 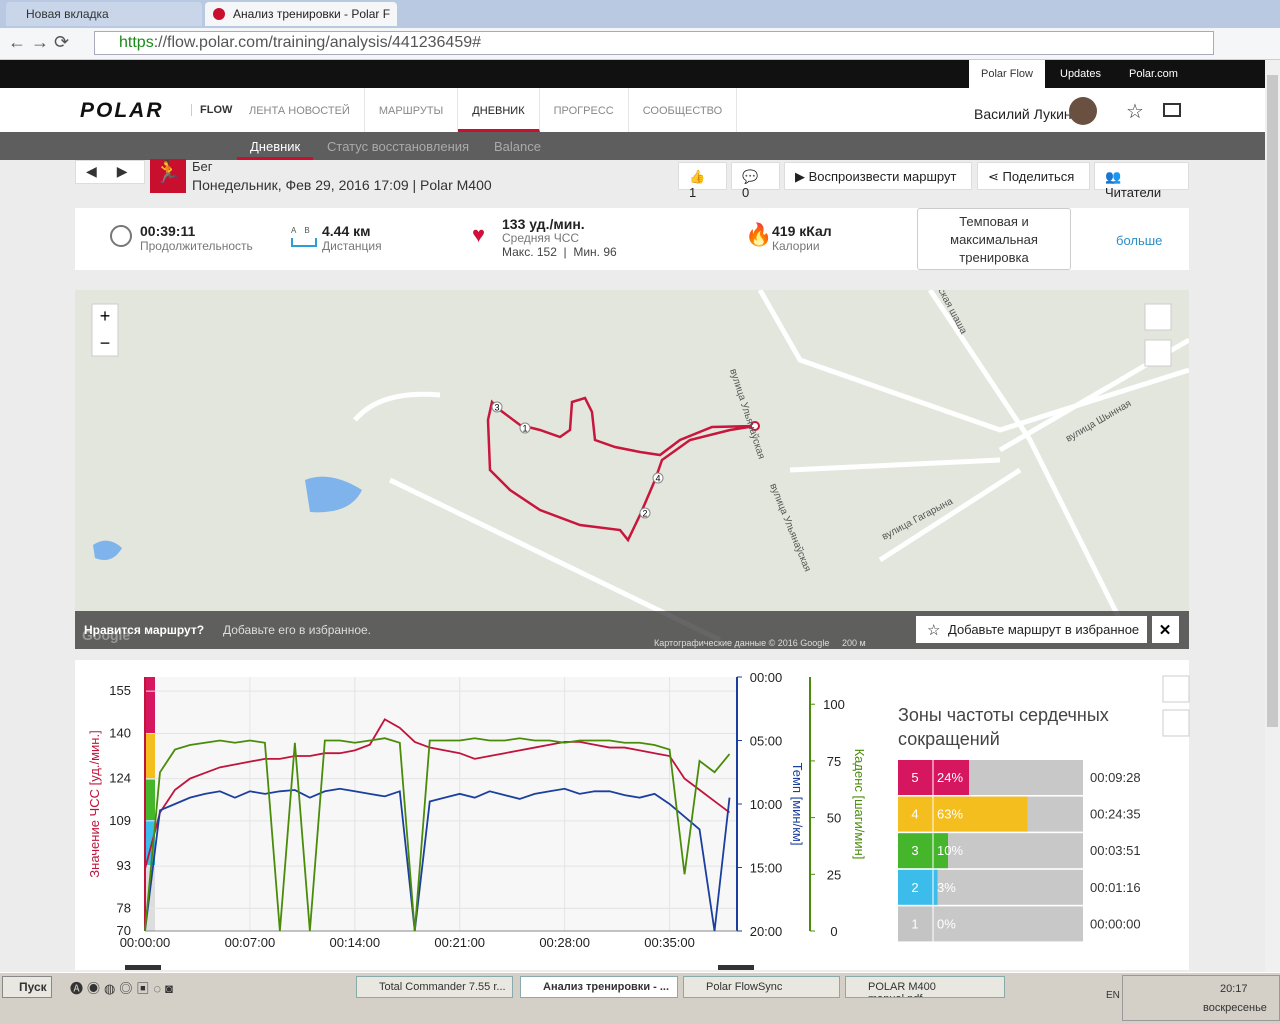 What do you see at coordinates (796, 246) in the screenshot?
I see `calories-label: Калории` at bounding box center [796, 246].